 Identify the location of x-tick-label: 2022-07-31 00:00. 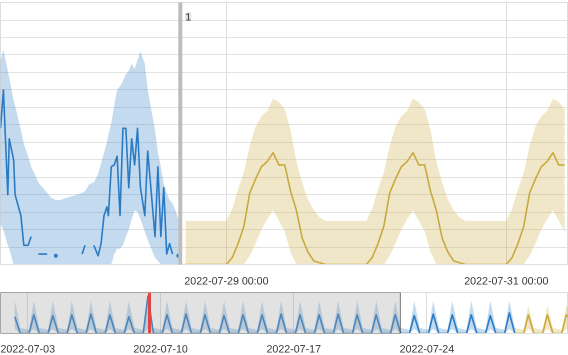
(506, 282).